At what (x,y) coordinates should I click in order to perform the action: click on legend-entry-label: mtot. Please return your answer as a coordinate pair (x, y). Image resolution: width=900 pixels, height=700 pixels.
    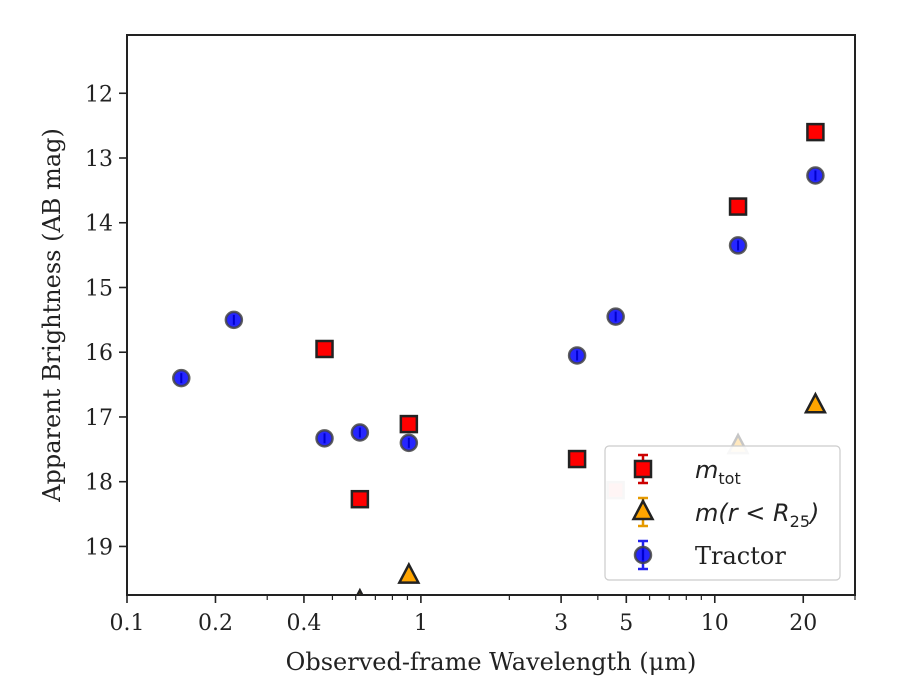
    Looking at the image, I should click on (718, 472).